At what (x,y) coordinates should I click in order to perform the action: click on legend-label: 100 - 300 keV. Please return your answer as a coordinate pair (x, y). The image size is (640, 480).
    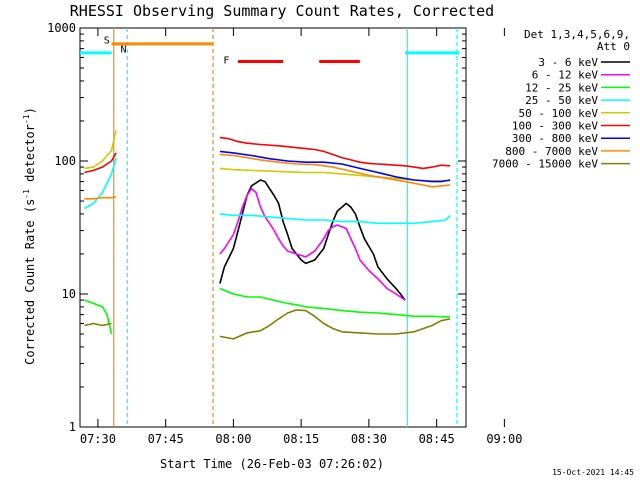
    Looking at the image, I should click on (555, 126).